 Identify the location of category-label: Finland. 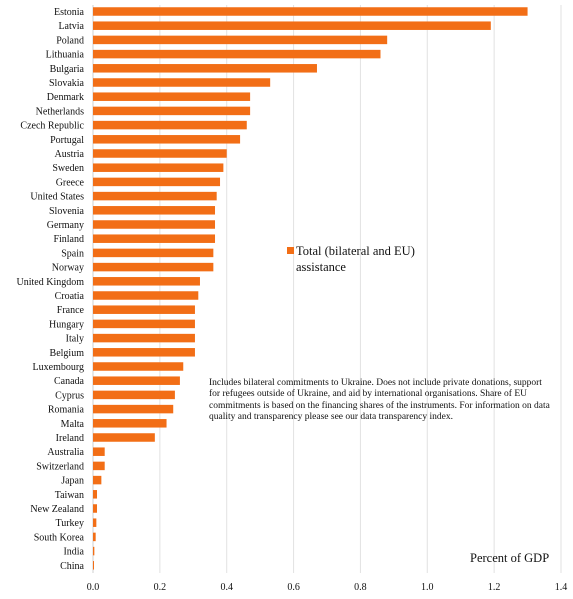
(68, 239).